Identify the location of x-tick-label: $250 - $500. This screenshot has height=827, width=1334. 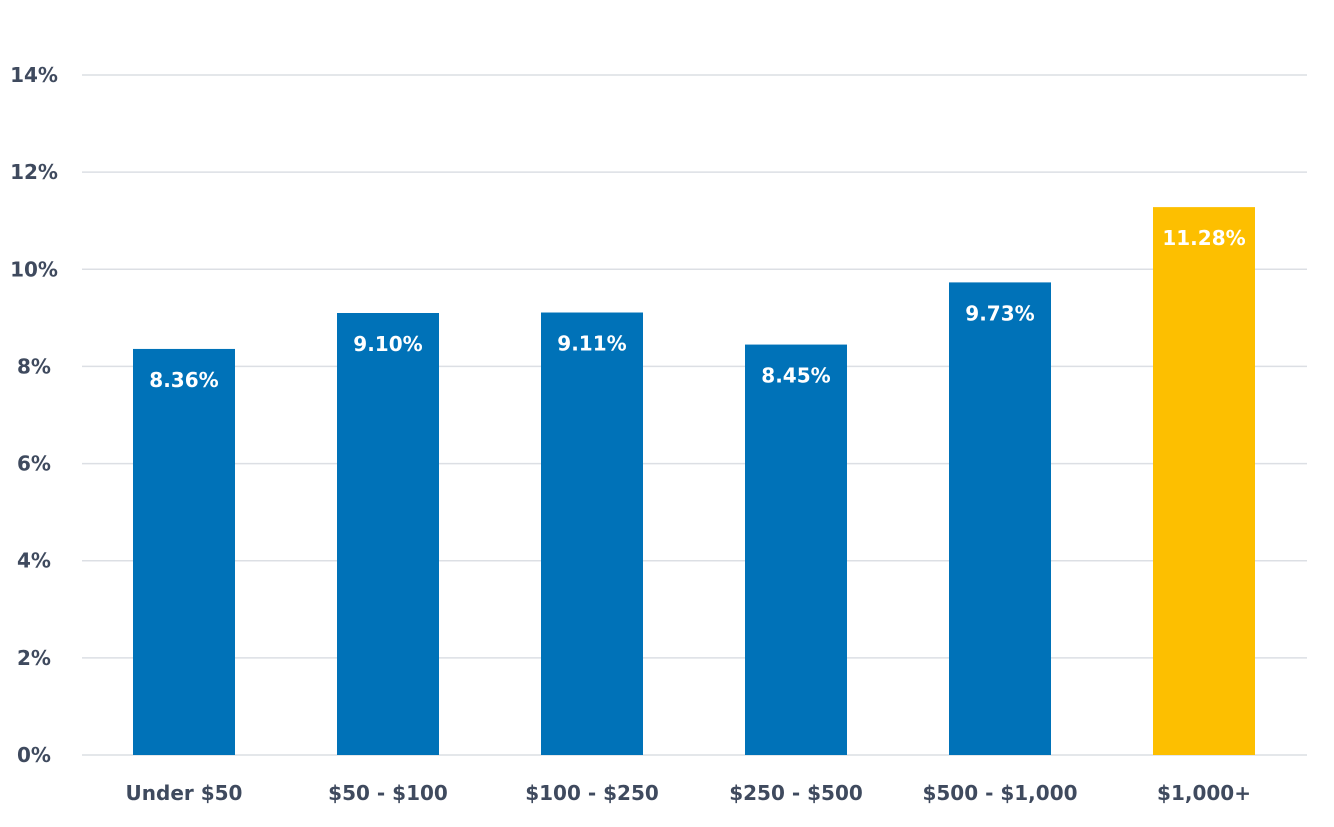
(796, 793).